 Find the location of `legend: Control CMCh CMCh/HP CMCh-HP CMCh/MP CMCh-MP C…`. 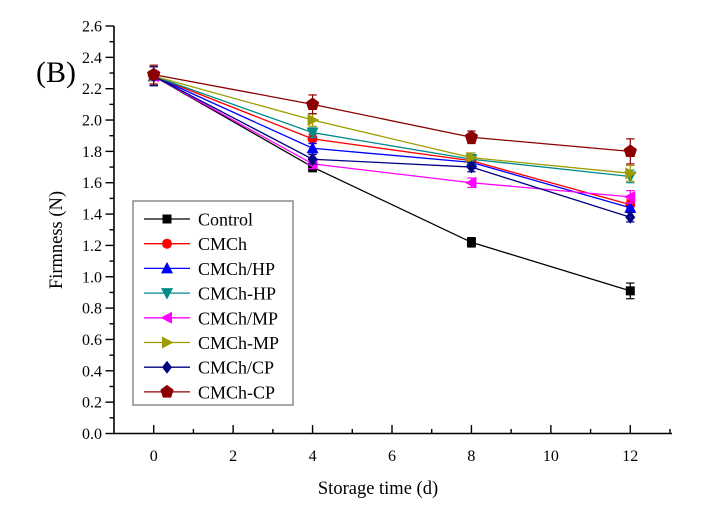

legend: Control CMCh CMCh/HP CMCh-HP CMCh/MP CMCh-MP C… is located at coordinates (213, 303).